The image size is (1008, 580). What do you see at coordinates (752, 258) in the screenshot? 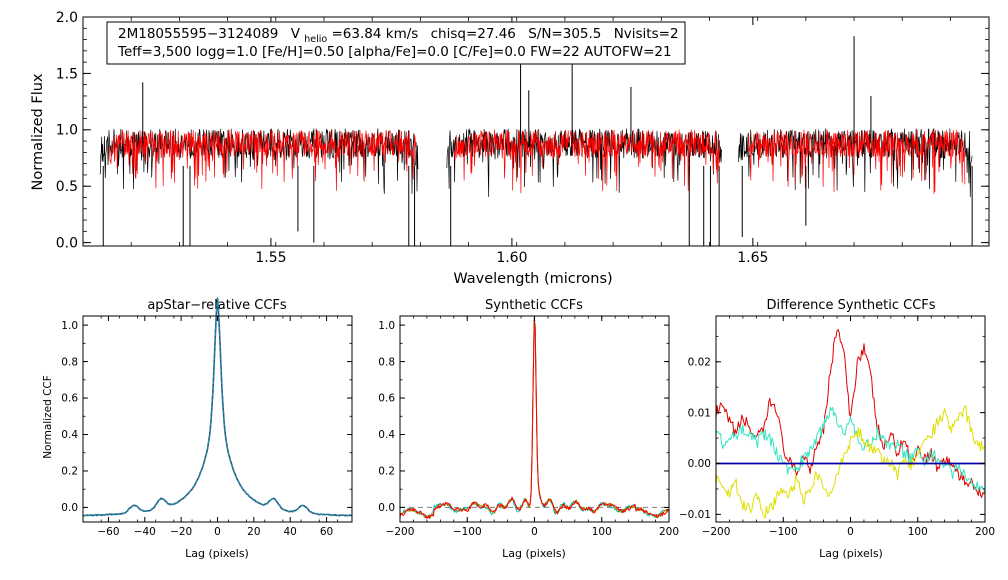
I see `x-tick-label: 1.65` at bounding box center [752, 258].